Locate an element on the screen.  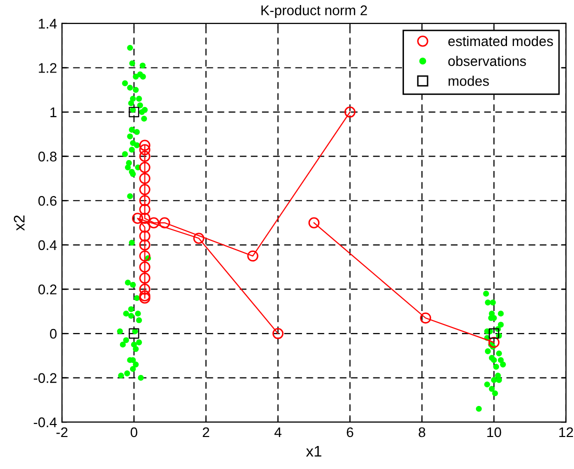
y-tick-label: 1 is located at coordinates (53, 113).